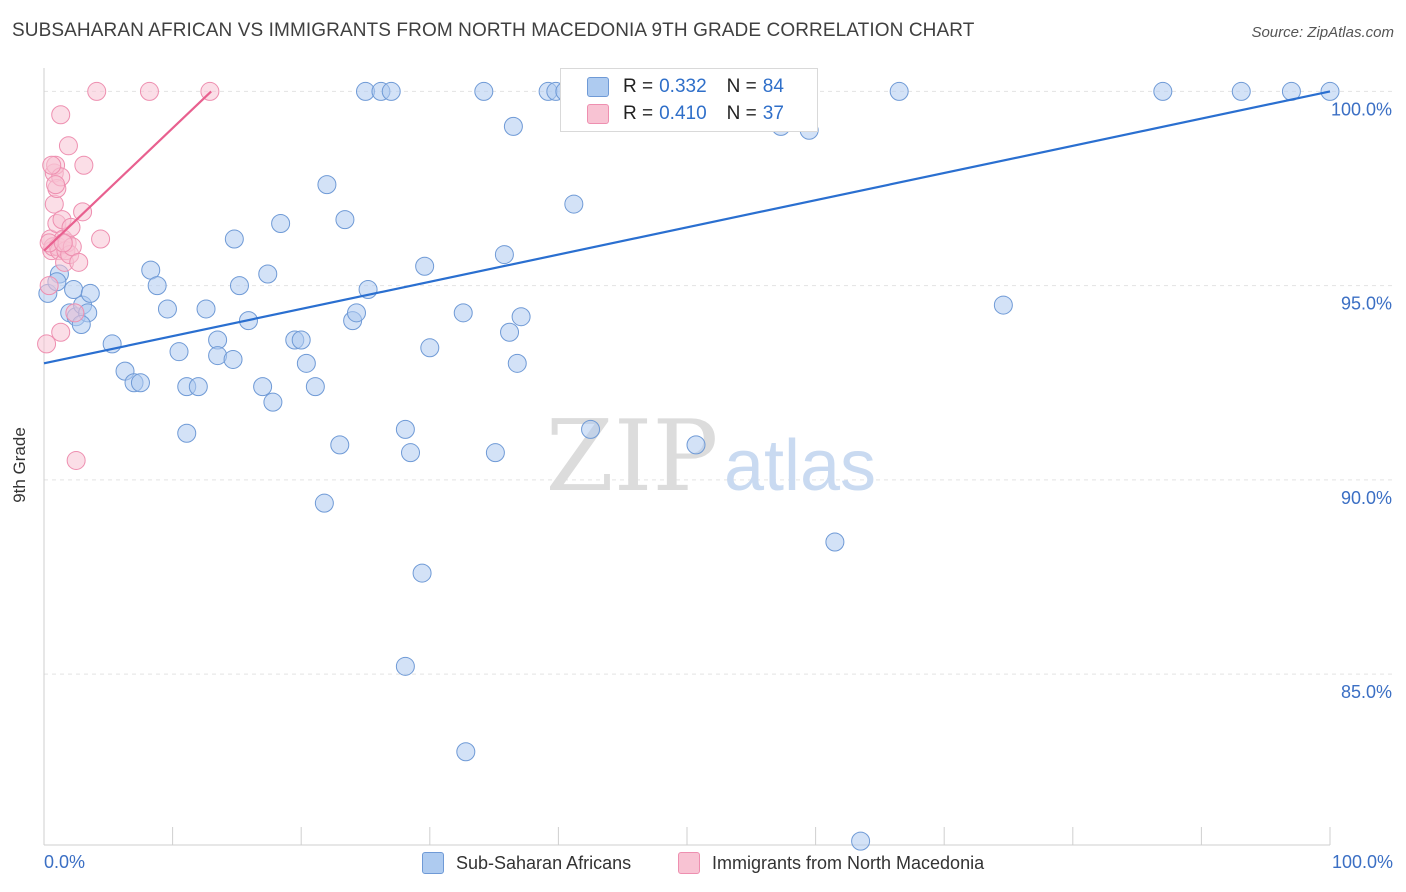  I want to click on x-tick-label-min: 0.0%, so click(65, 862).